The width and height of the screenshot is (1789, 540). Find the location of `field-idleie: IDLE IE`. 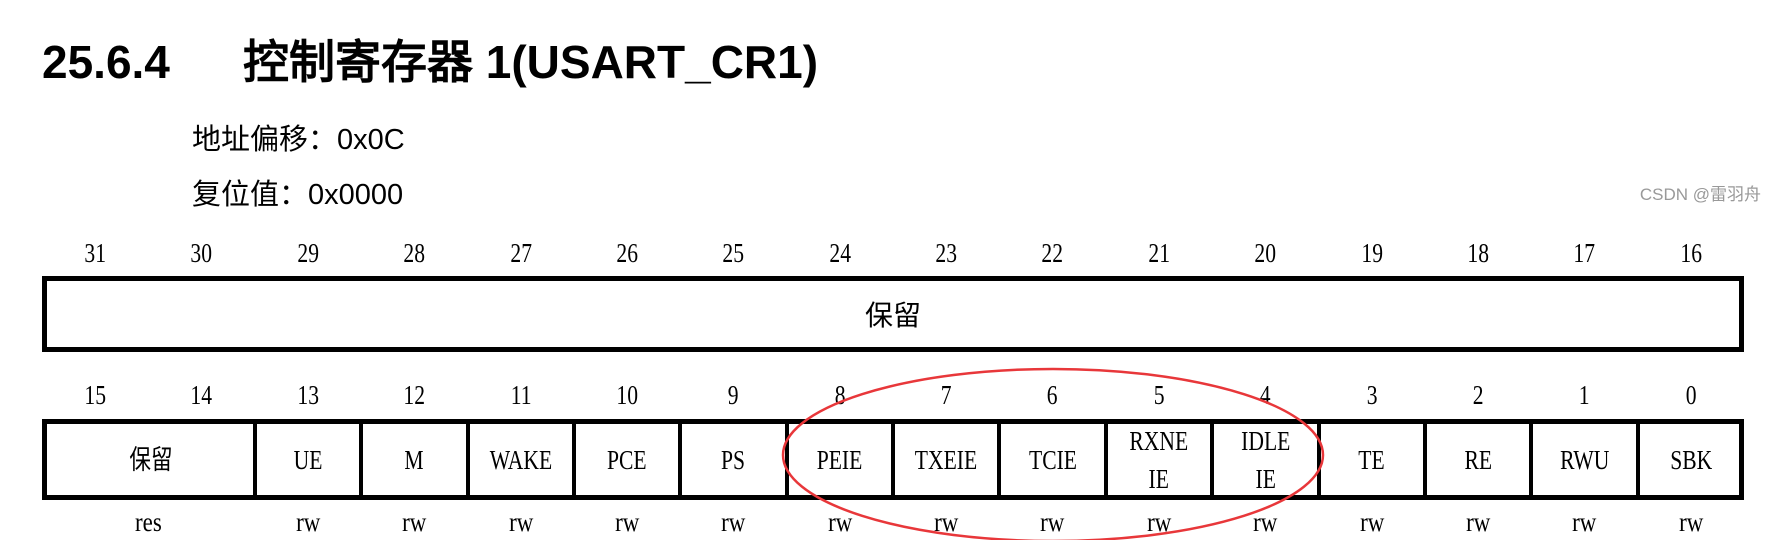

field-idleie: IDLE IE is located at coordinates (1263, 459).